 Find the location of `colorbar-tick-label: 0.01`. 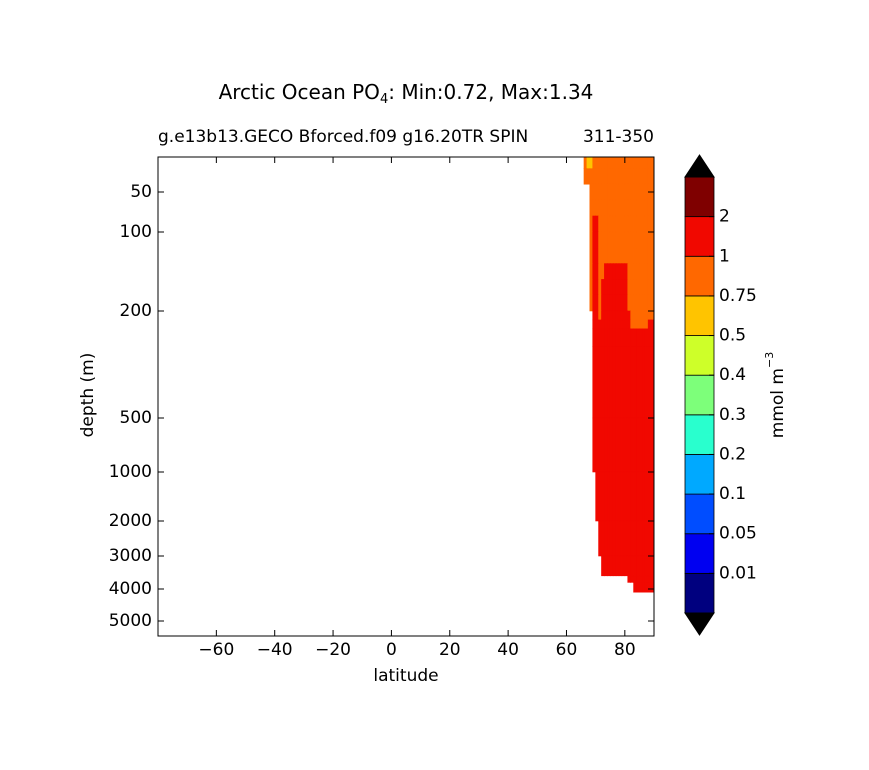

colorbar-tick-label: 0.01 is located at coordinates (738, 573).